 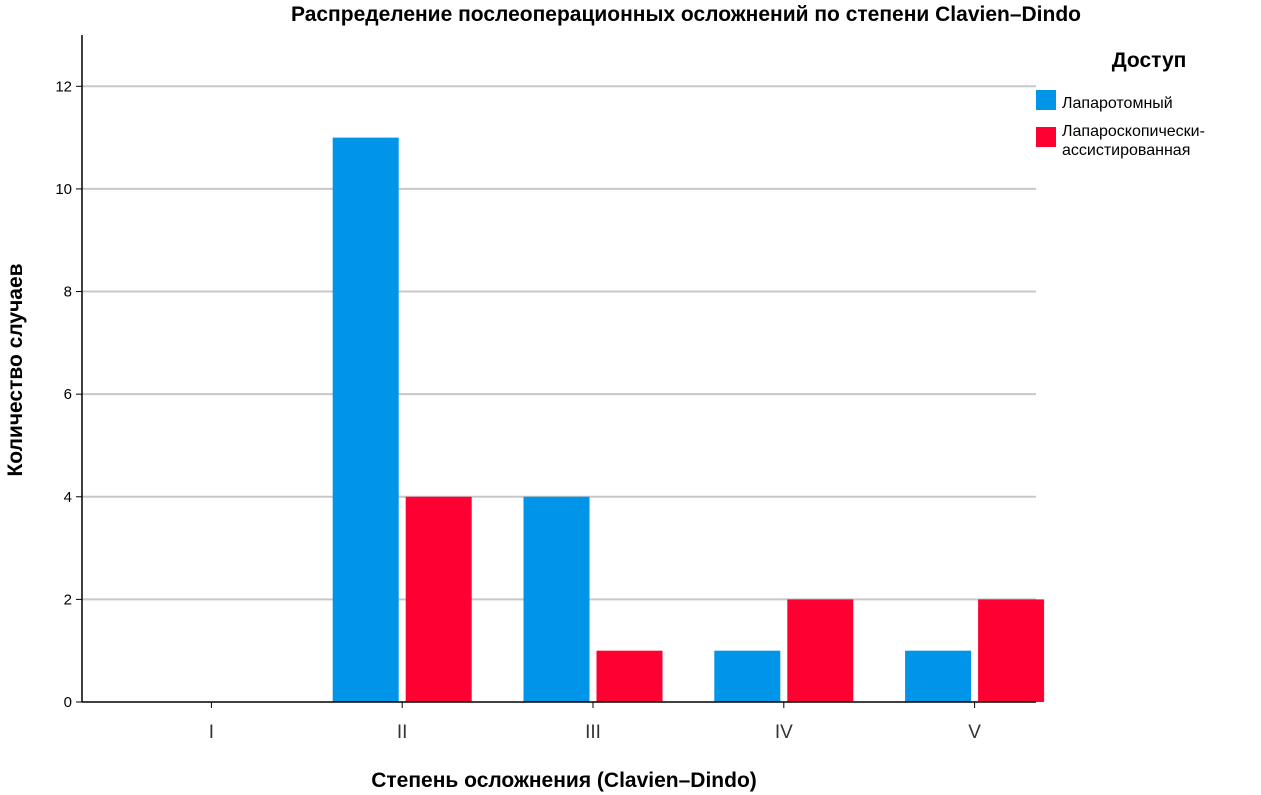 I want to click on x-tick-label: IV, so click(x=784, y=732).